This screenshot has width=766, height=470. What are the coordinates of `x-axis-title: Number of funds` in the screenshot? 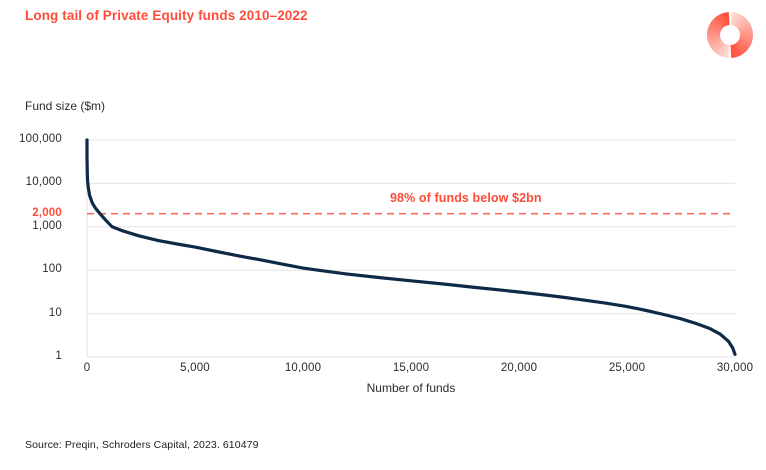 It's located at (411, 388).